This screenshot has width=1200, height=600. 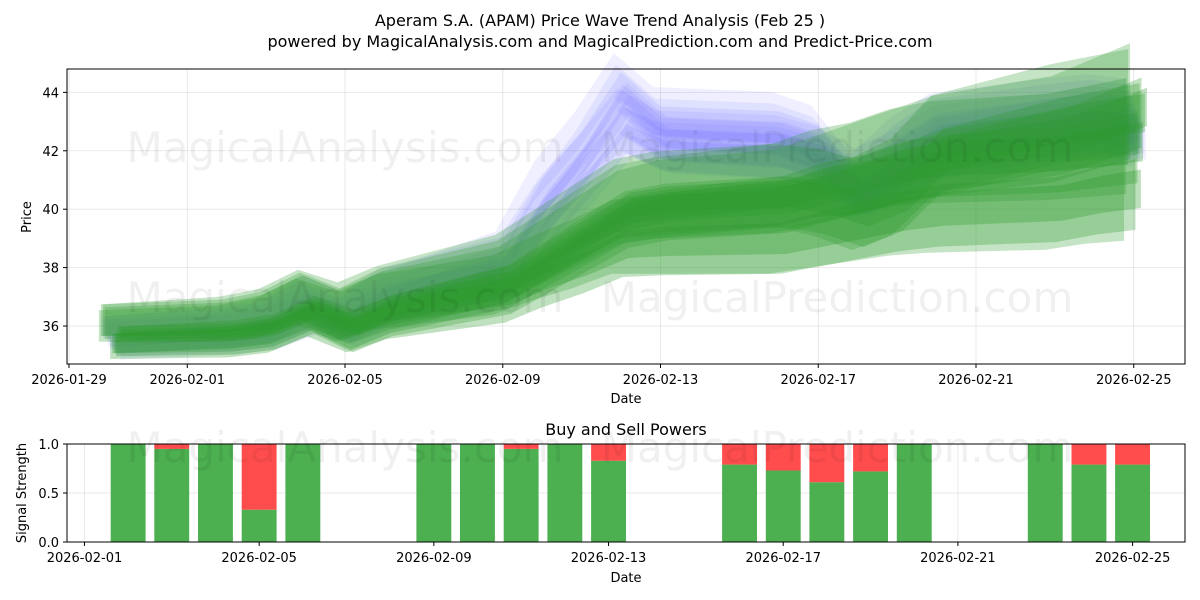 What do you see at coordinates (1134, 380) in the screenshot?
I see `price-x-tick-label: 2026-02-25` at bounding box center [1134, 380].